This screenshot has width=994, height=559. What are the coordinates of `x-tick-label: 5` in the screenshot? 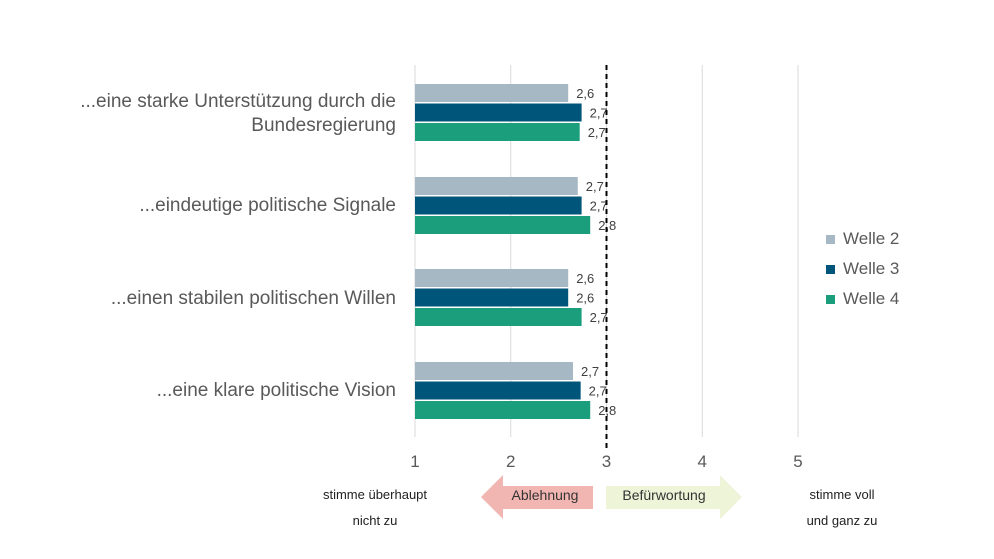 It's located at (797, 461).